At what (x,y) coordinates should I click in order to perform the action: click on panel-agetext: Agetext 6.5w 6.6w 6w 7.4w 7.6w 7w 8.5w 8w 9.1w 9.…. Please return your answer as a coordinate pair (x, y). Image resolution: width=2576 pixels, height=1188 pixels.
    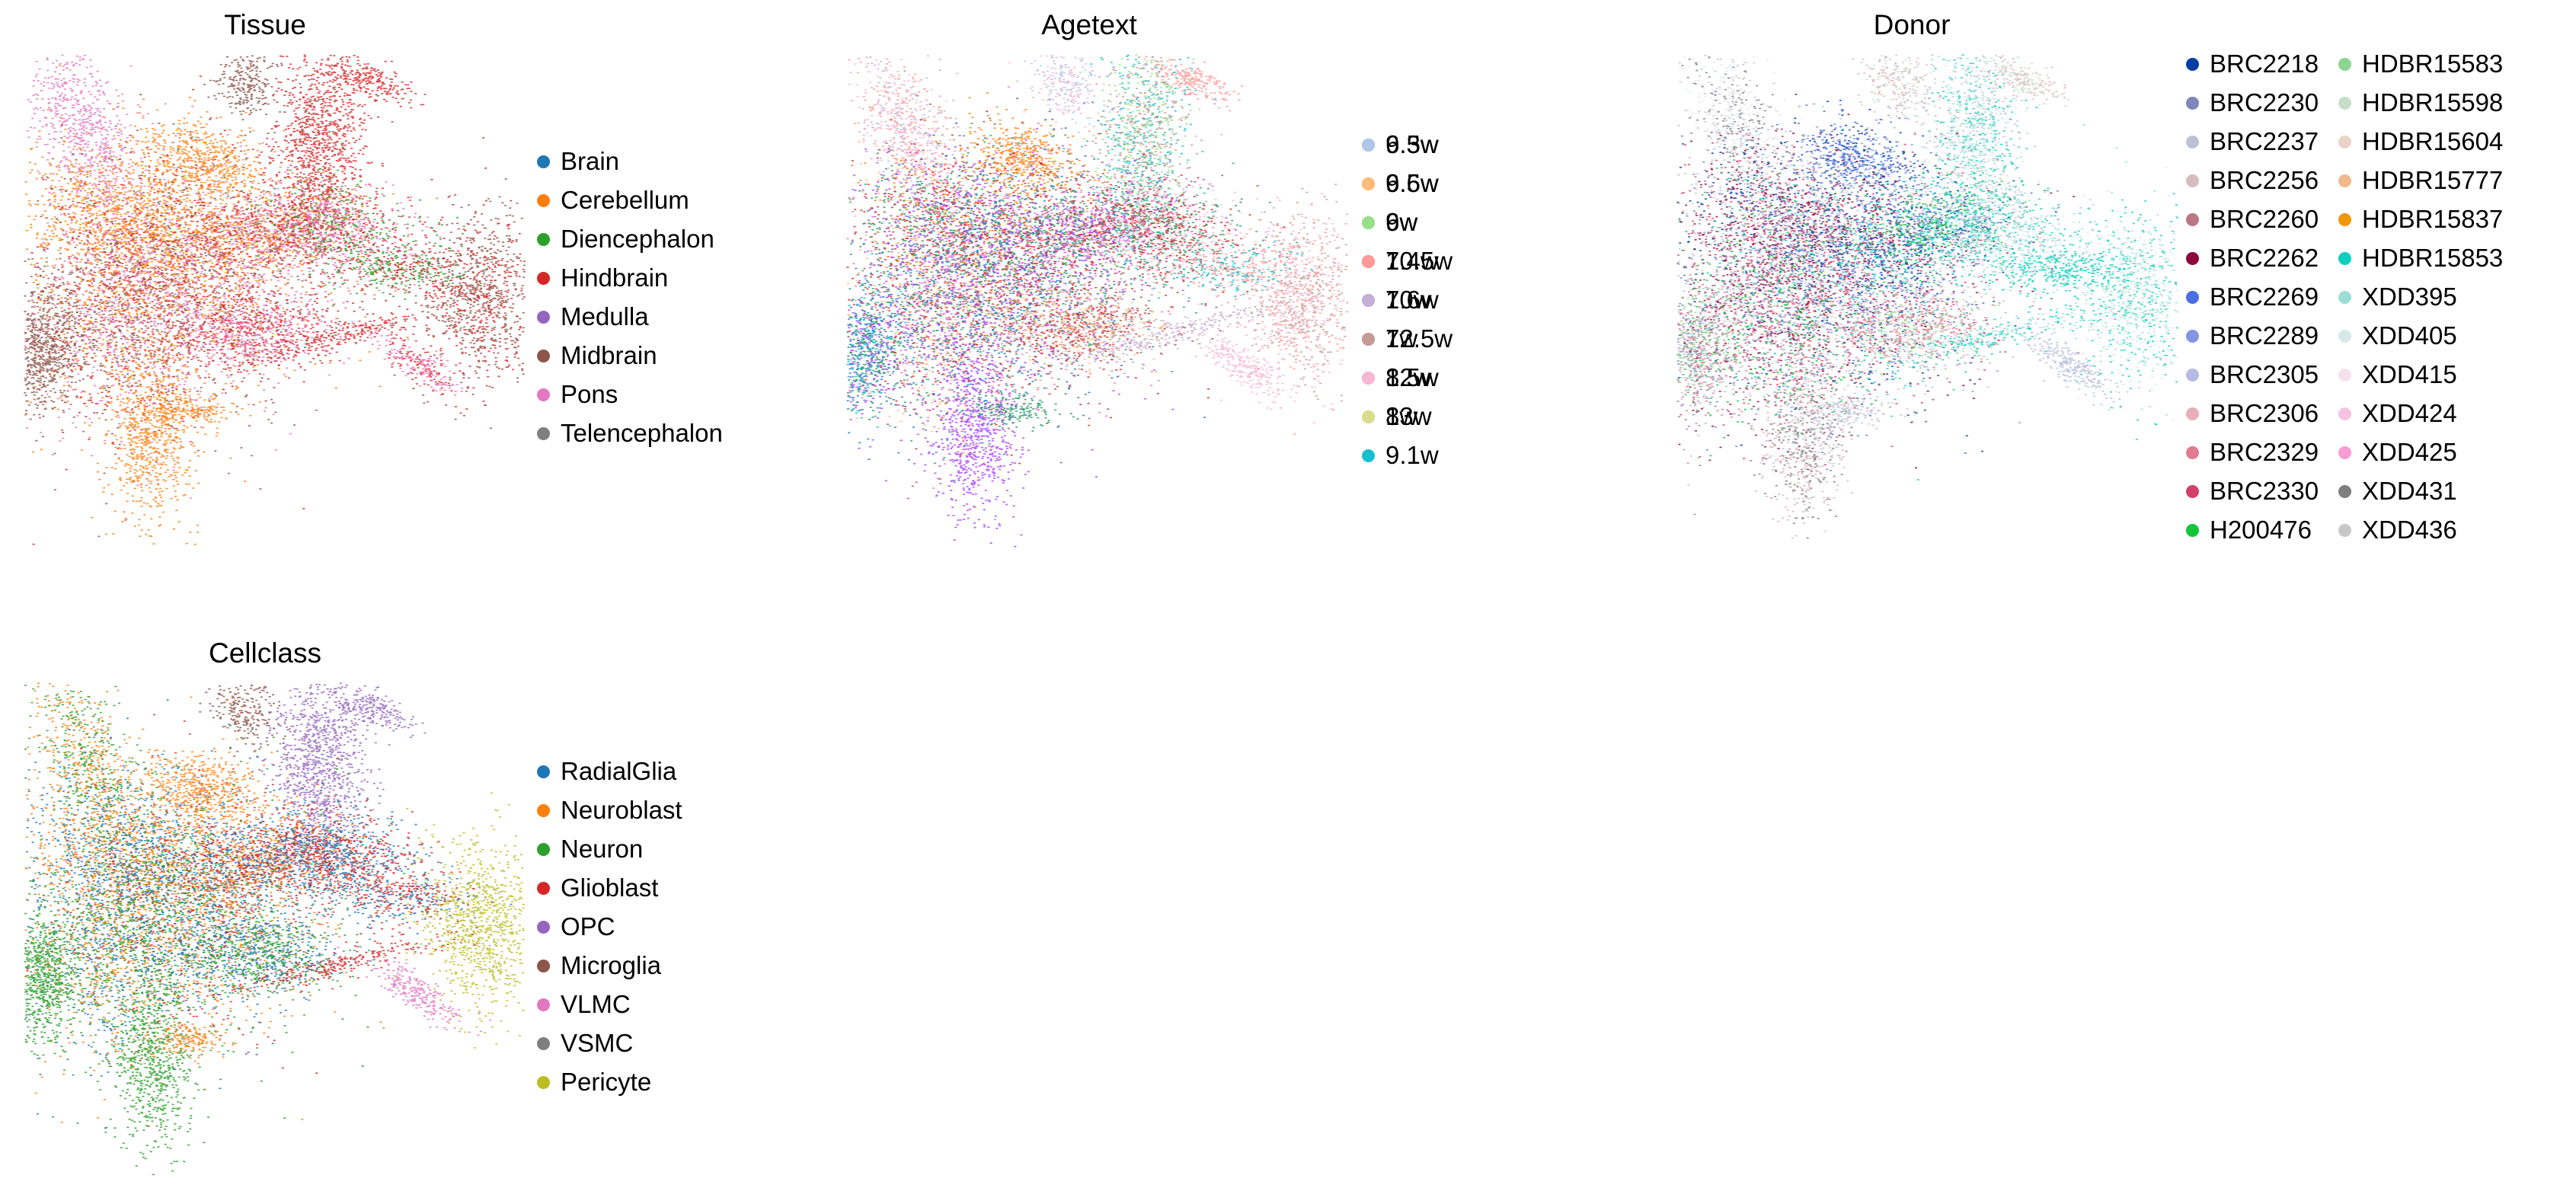
    Looking at the image, I should click on (1241, 274).